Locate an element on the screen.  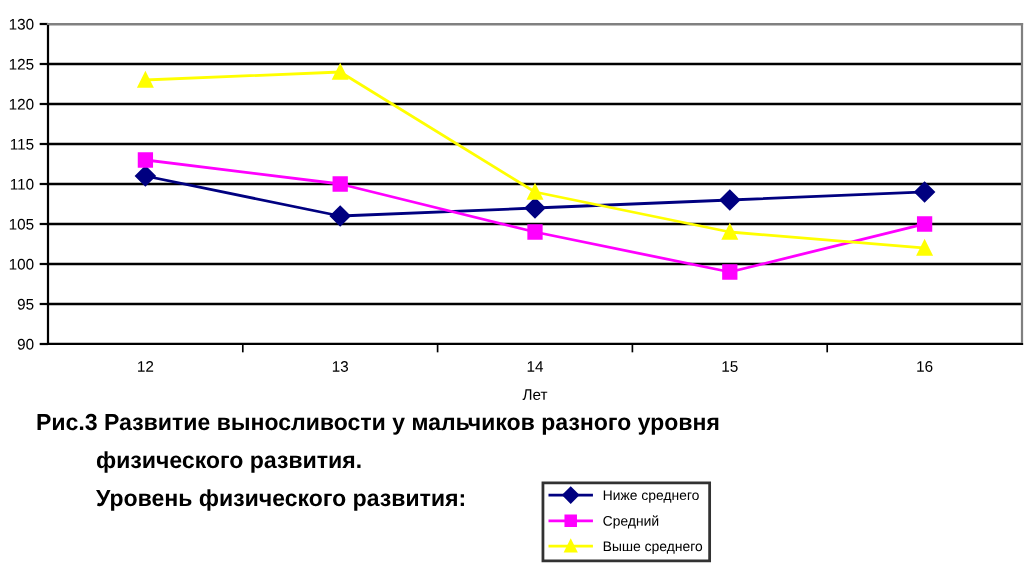
legend-title: Уровень физического развития: is located at coordinates (280, 500).